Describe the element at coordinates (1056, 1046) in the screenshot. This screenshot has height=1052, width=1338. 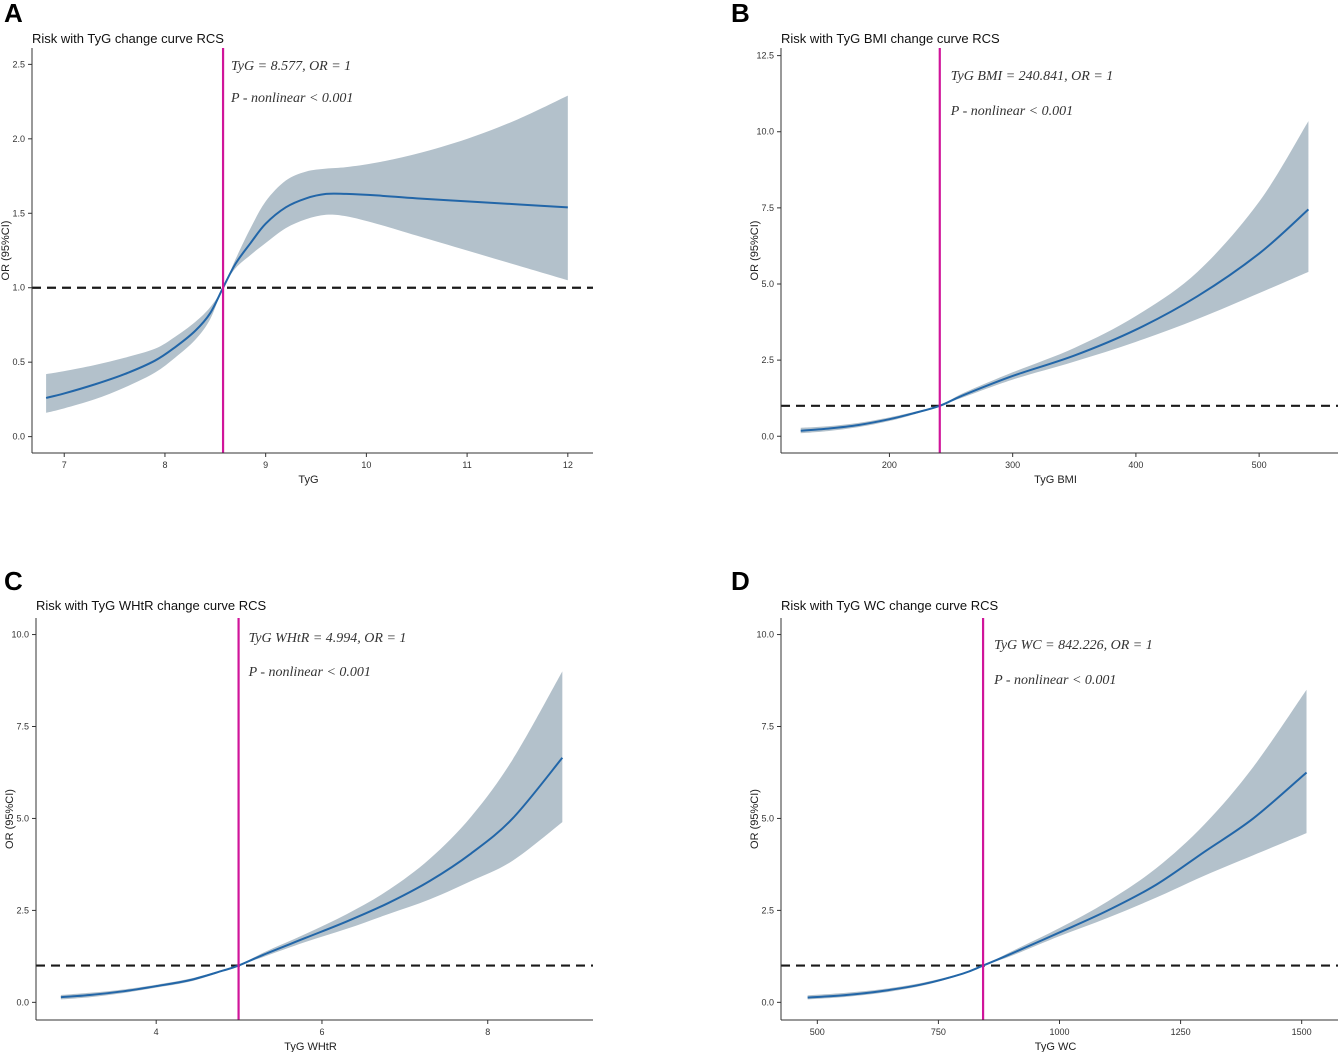
I see `x-axis-label: TyG WC` at that location.